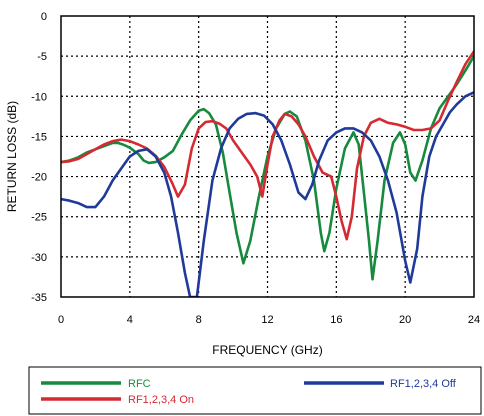 Image resolution: width=484 pixels, height=416 pixels. What do you see at coordinates (12, 156) in the screenshot?
I see `y-axis-title: RETURN LOSS (dB)` at bounding box center [12, 156].